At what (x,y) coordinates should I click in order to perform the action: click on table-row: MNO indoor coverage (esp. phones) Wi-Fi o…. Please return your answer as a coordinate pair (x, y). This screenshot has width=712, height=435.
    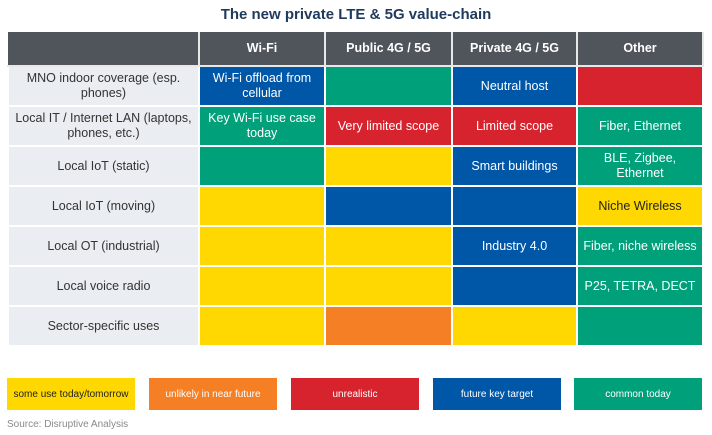
    Looking at the image, I should click on (355, 86).